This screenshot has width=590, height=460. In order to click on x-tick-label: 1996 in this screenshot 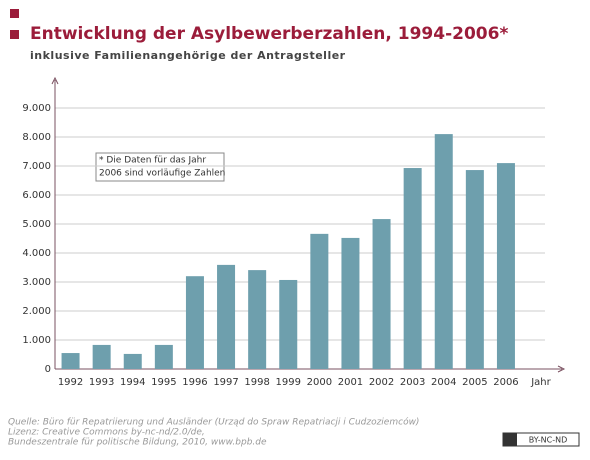, I will do `click(194, 382)`.